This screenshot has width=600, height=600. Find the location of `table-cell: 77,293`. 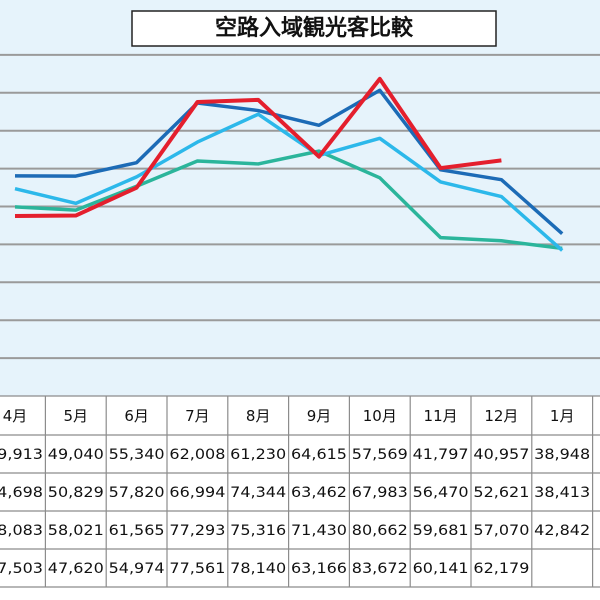

table-cell: 77,293 is located at coordinates (197, 531).